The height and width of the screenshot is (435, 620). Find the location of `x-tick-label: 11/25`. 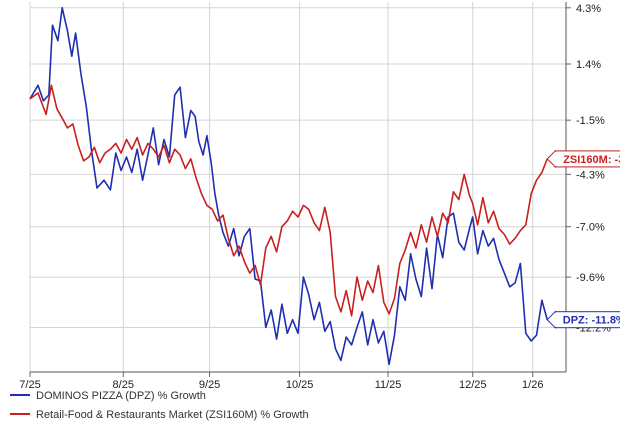

x-tick-label: 11/25 is located at coordinates (388, 385).